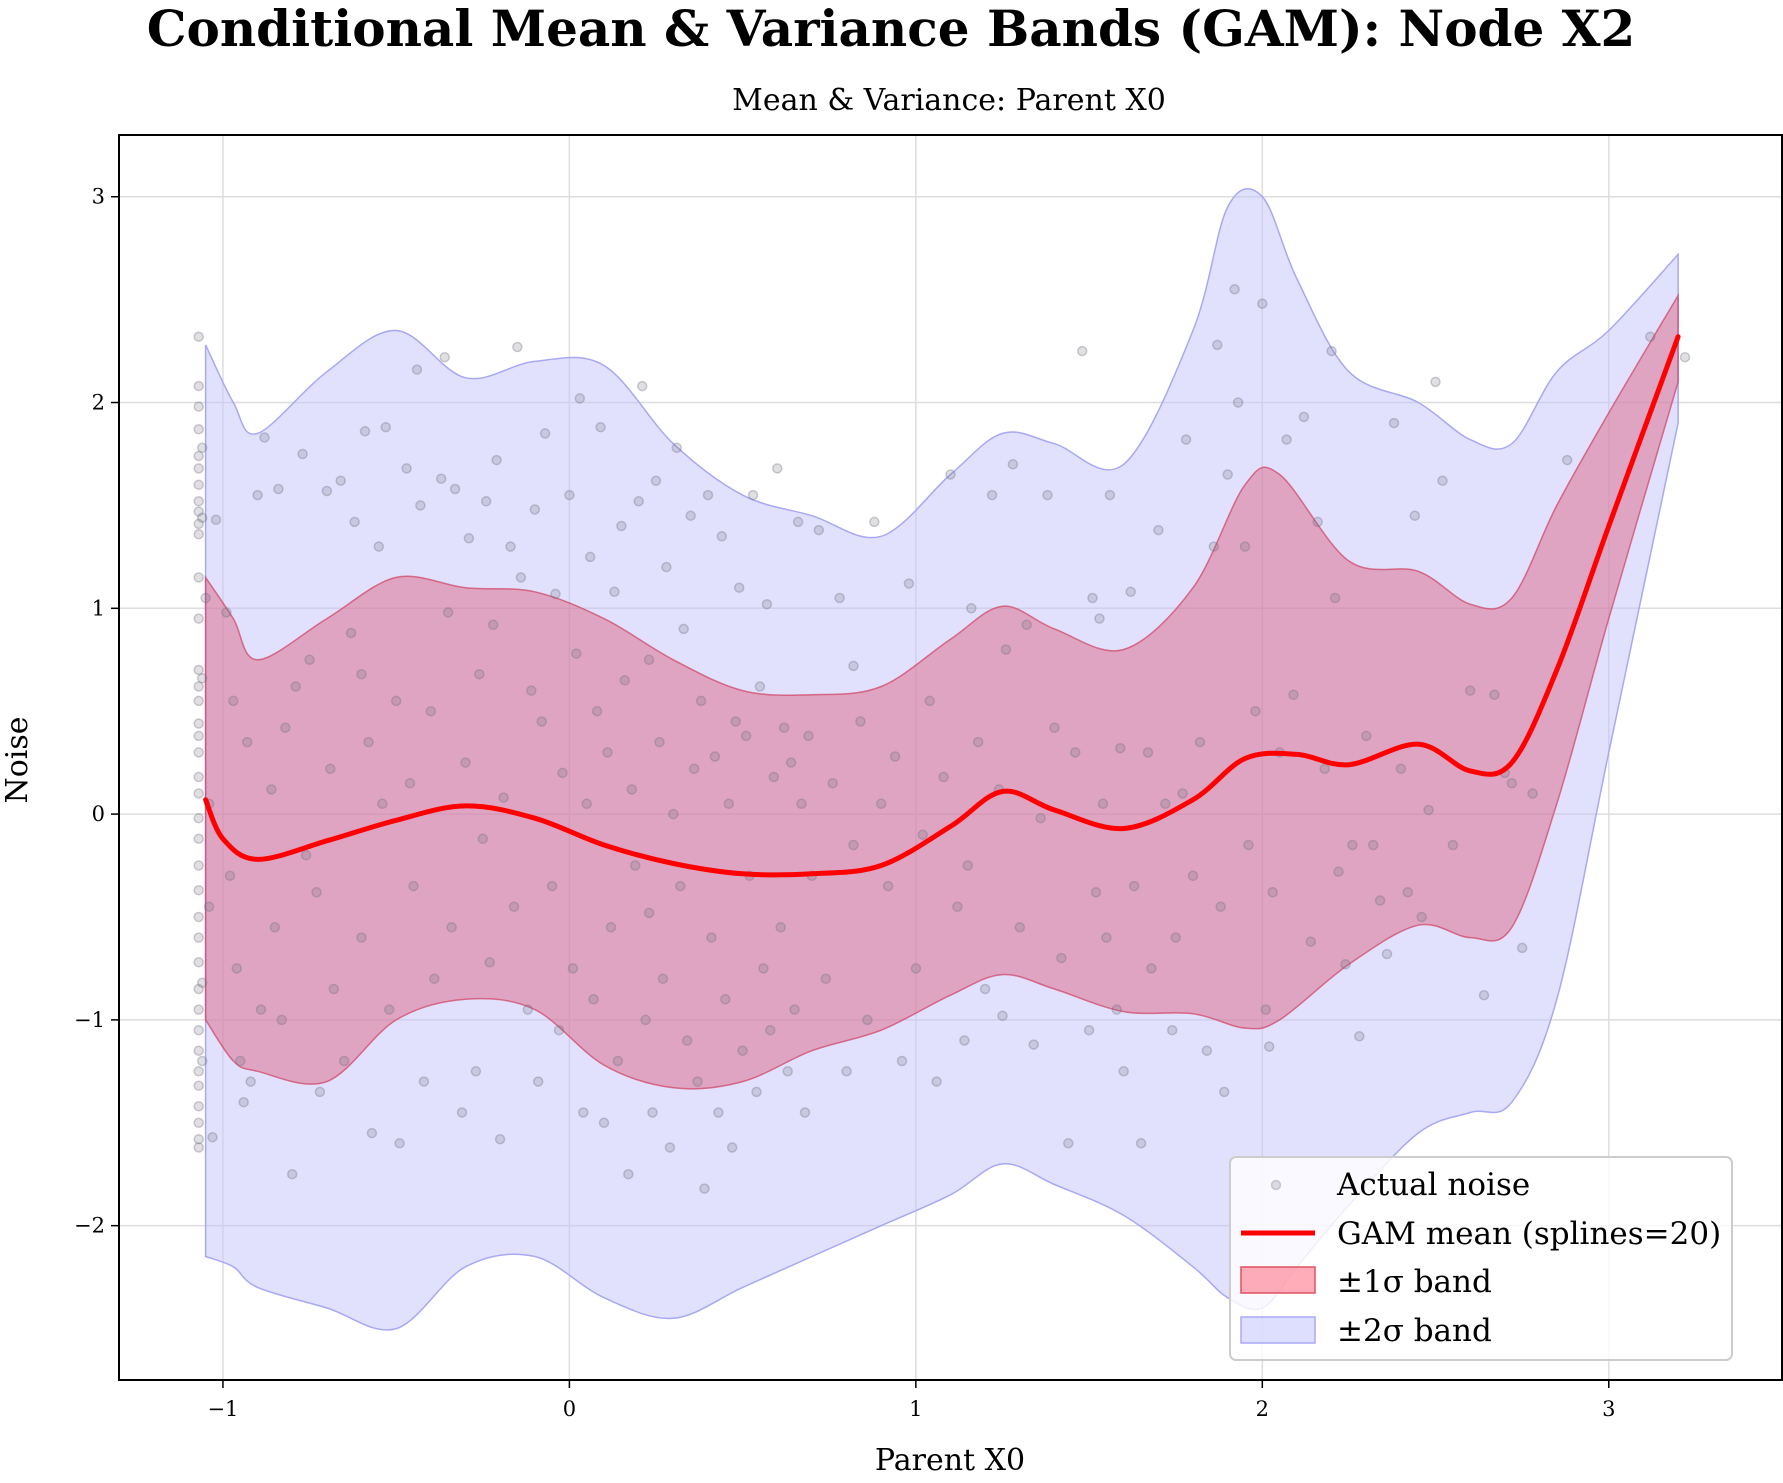  Describe the element at coordinates (1529, 1234) in the screenshot. I see `legend-label-gam-mean: GAM mean (splines=20)` at that location.